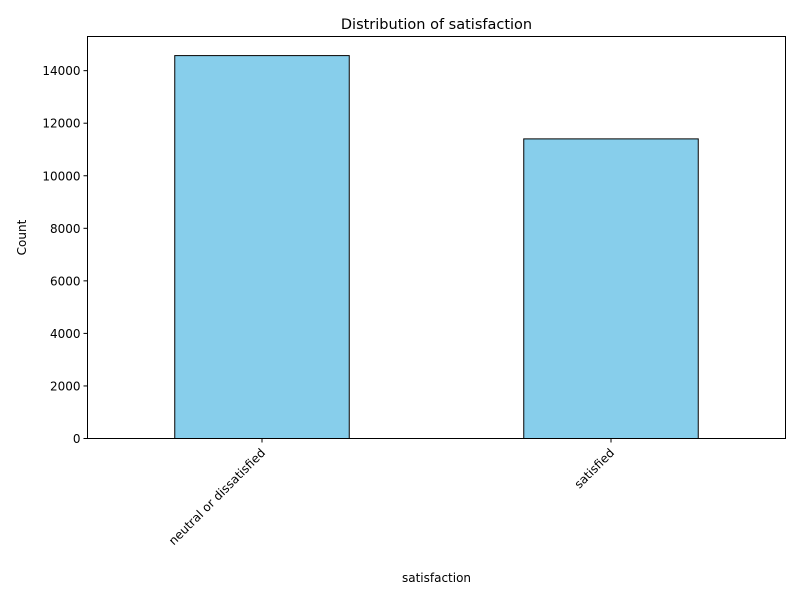 The image size is (800, 600). Describe the element at coordinates (436, 578) in the screenshot. I see `x-axis-label: satisfaction` at that location.